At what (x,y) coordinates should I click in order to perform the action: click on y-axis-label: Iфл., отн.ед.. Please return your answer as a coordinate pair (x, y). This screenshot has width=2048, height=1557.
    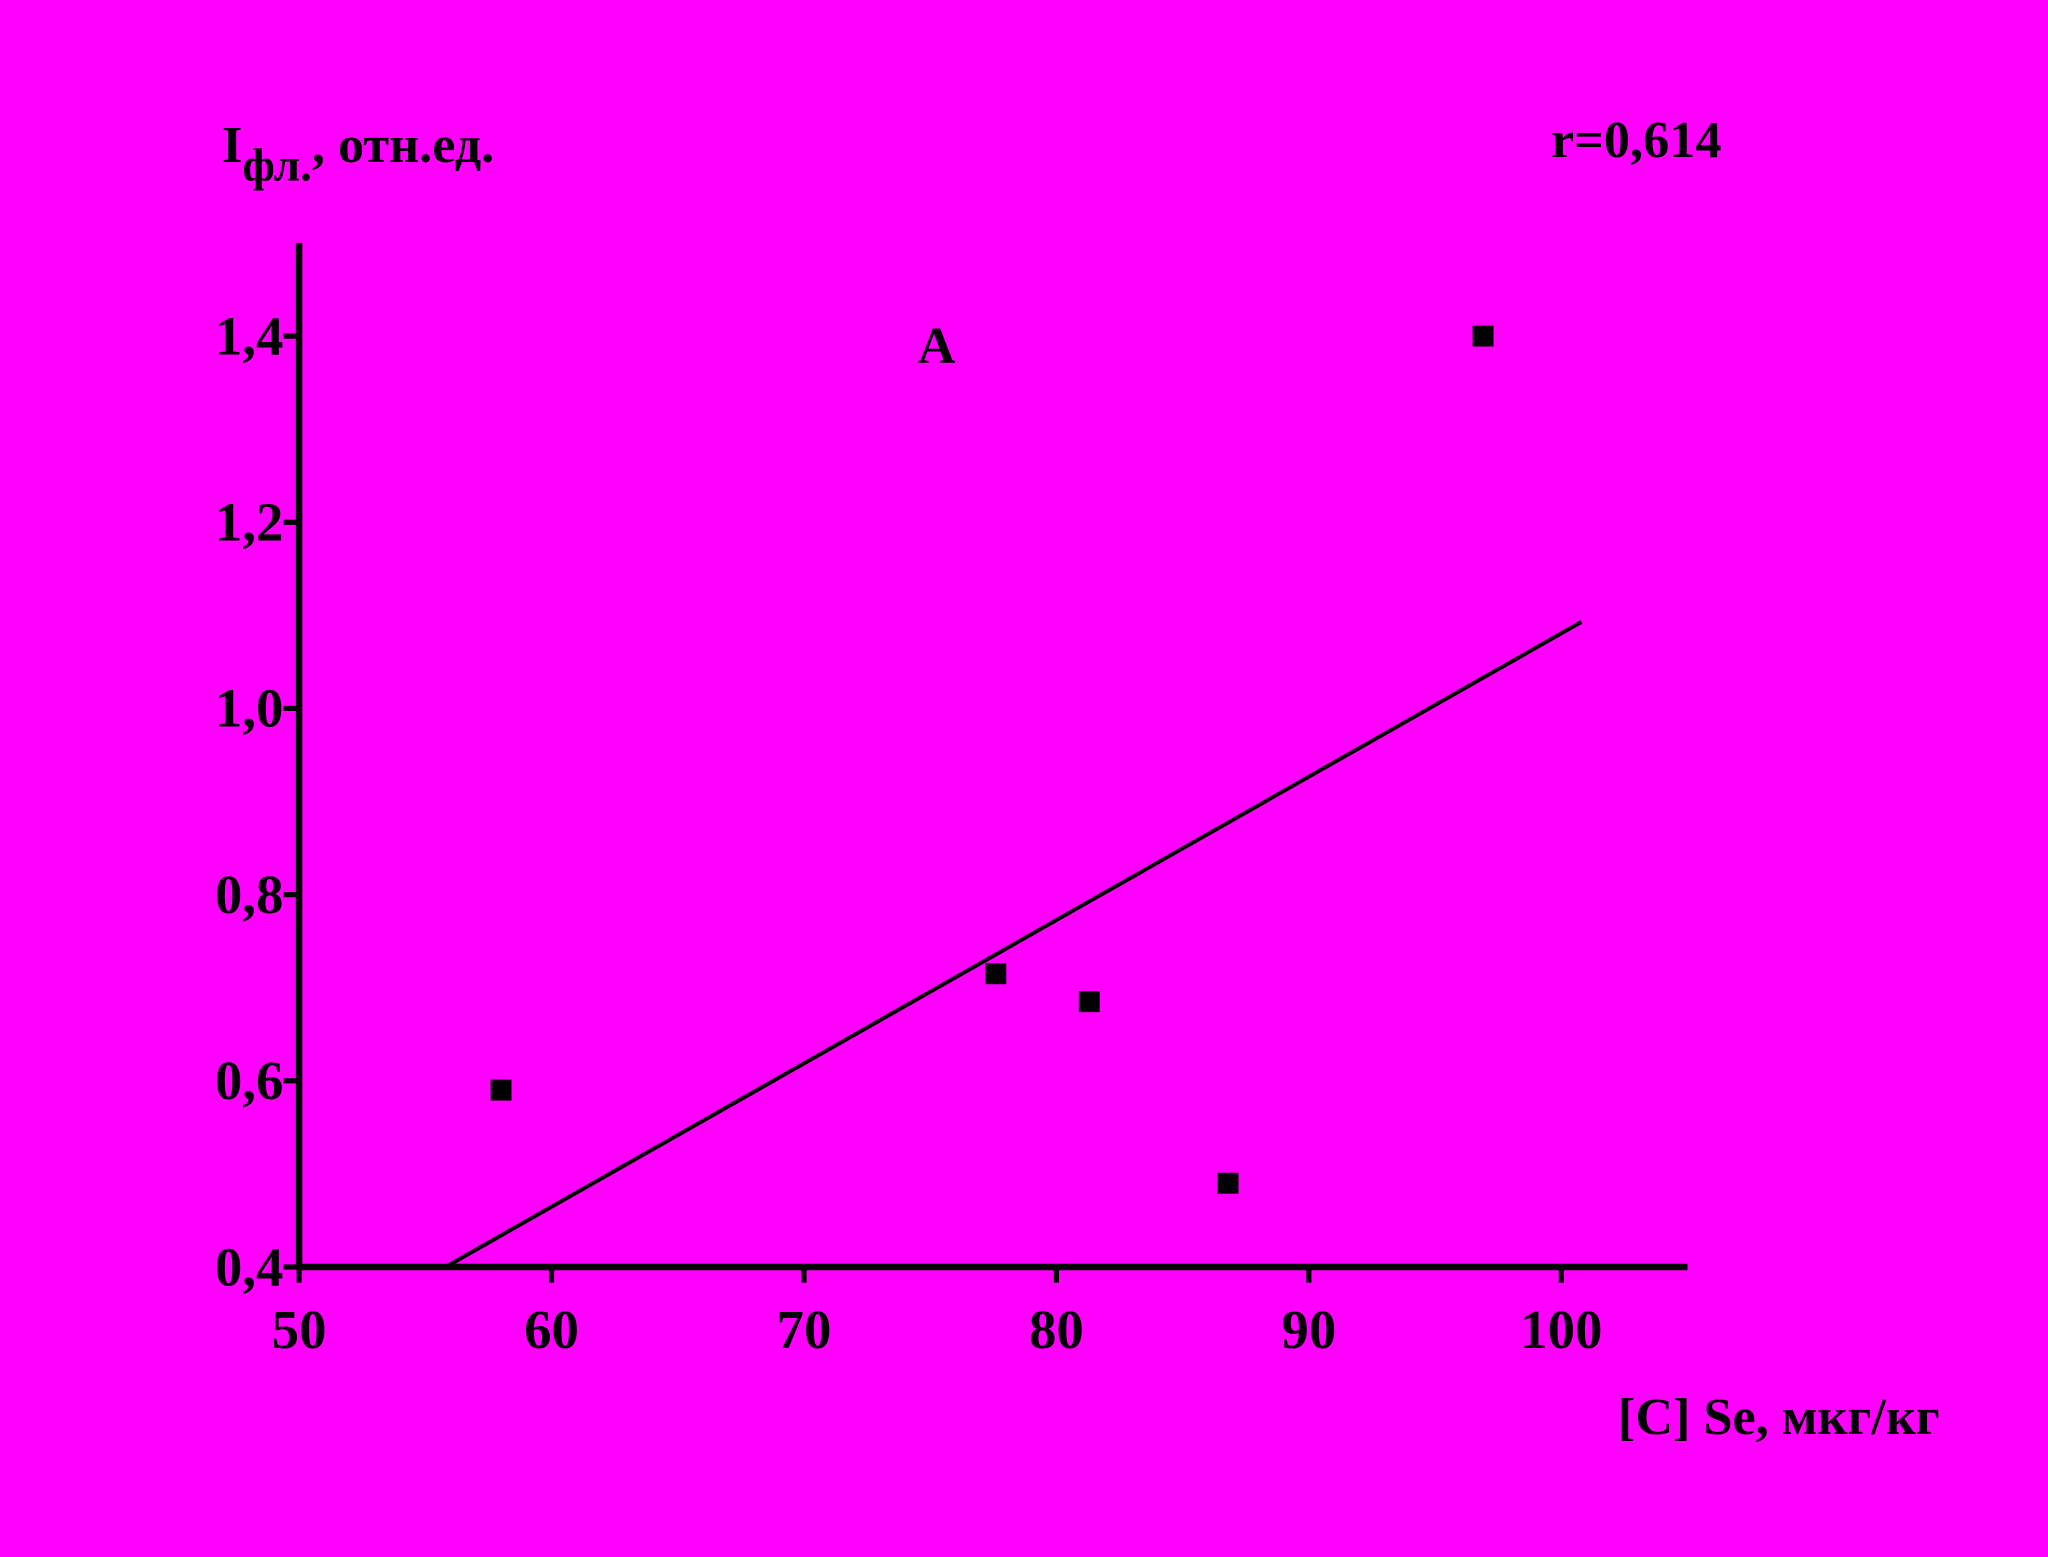
    Looking at the image, I should click on (358, 153).